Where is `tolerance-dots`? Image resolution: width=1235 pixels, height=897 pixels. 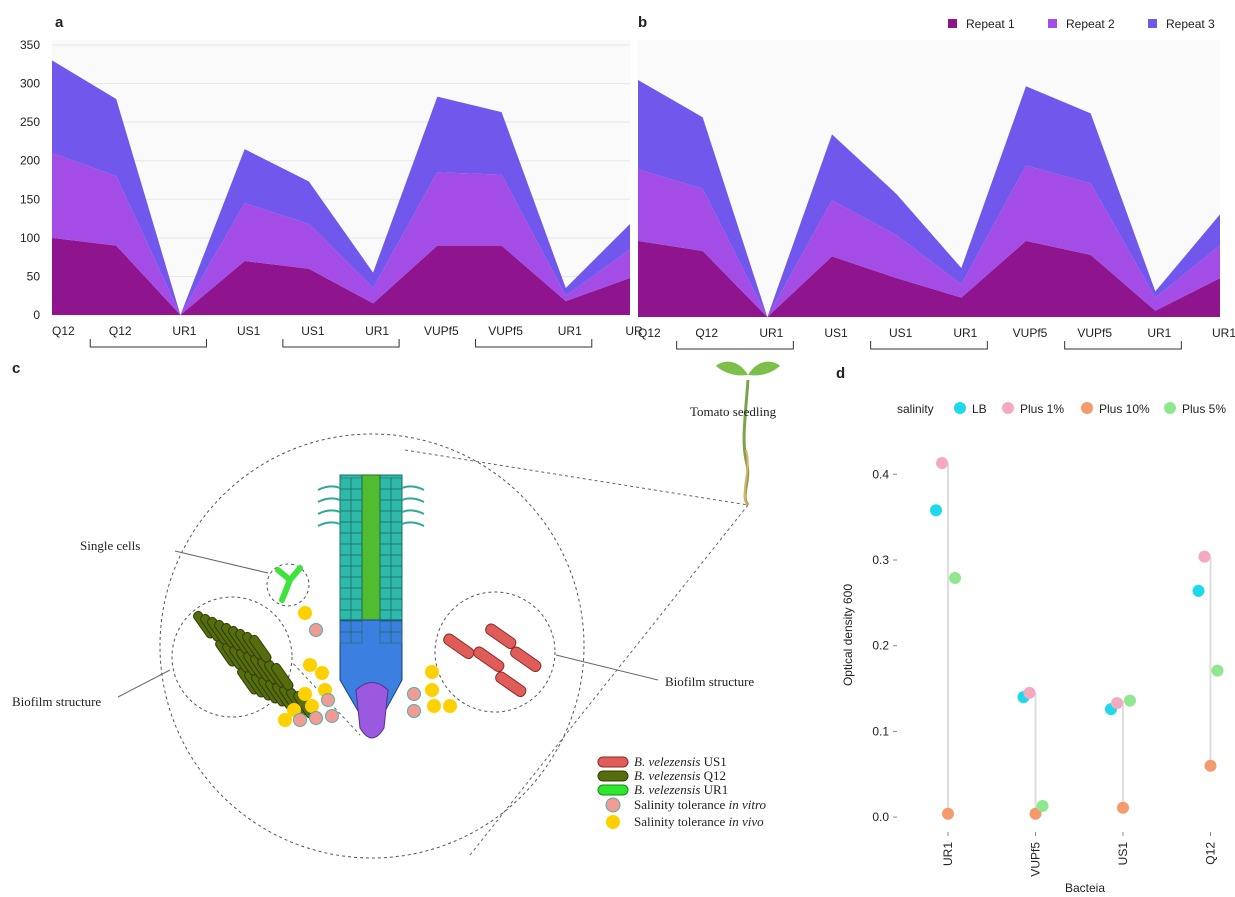
tolerance-dots is located at coordinates (367, 666).